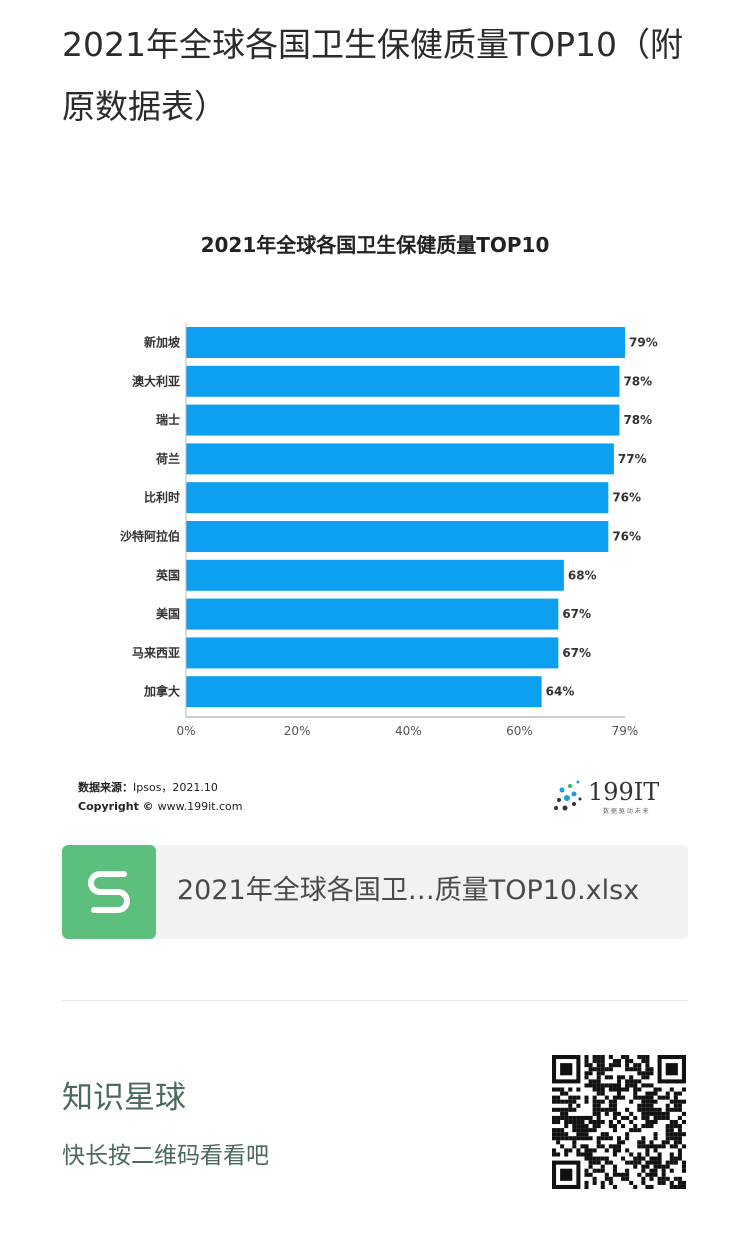 The height and width of the screenshot is (1242, 750). Describe the element at coordinates (623, 792) in the screenshot. I see `logo-text: 199IT` at that location.